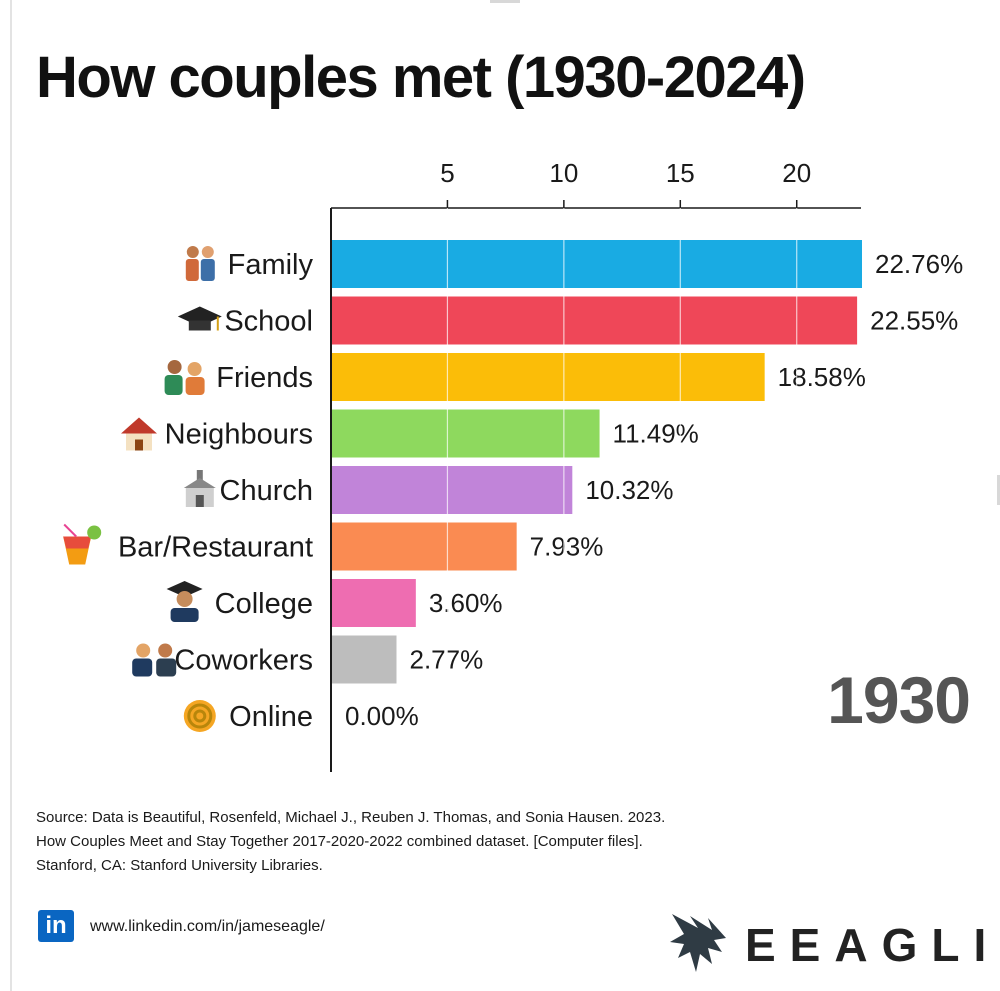 The image size is (1000, 991). I want to click on linkedin-url: www.linkedin.com/in/jameseagle/, so click(207, 926).